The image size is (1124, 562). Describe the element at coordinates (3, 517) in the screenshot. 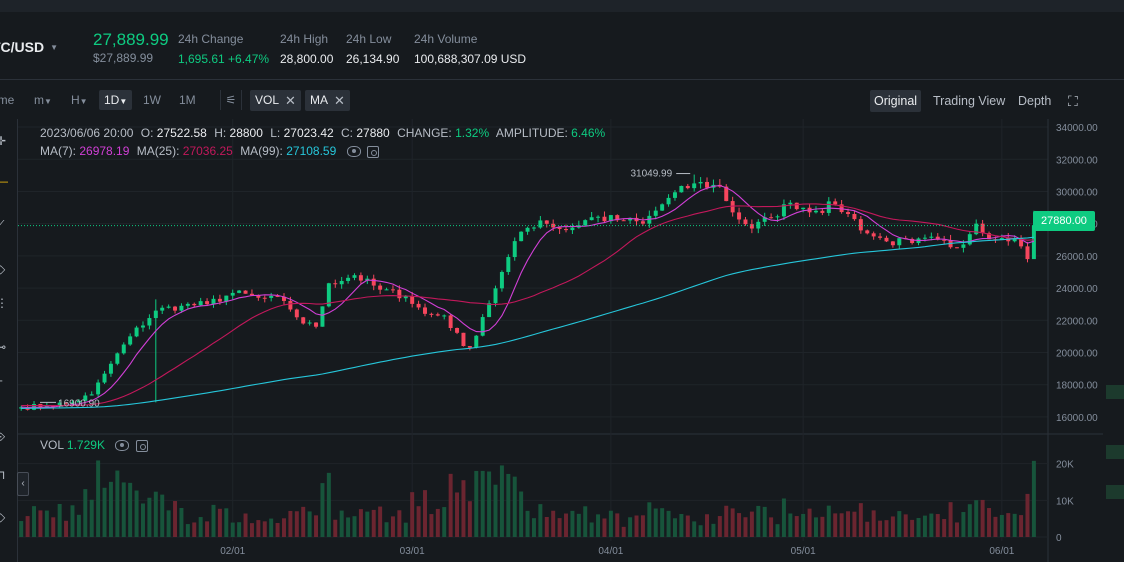

I see `delete-icon: ◇` at that location.